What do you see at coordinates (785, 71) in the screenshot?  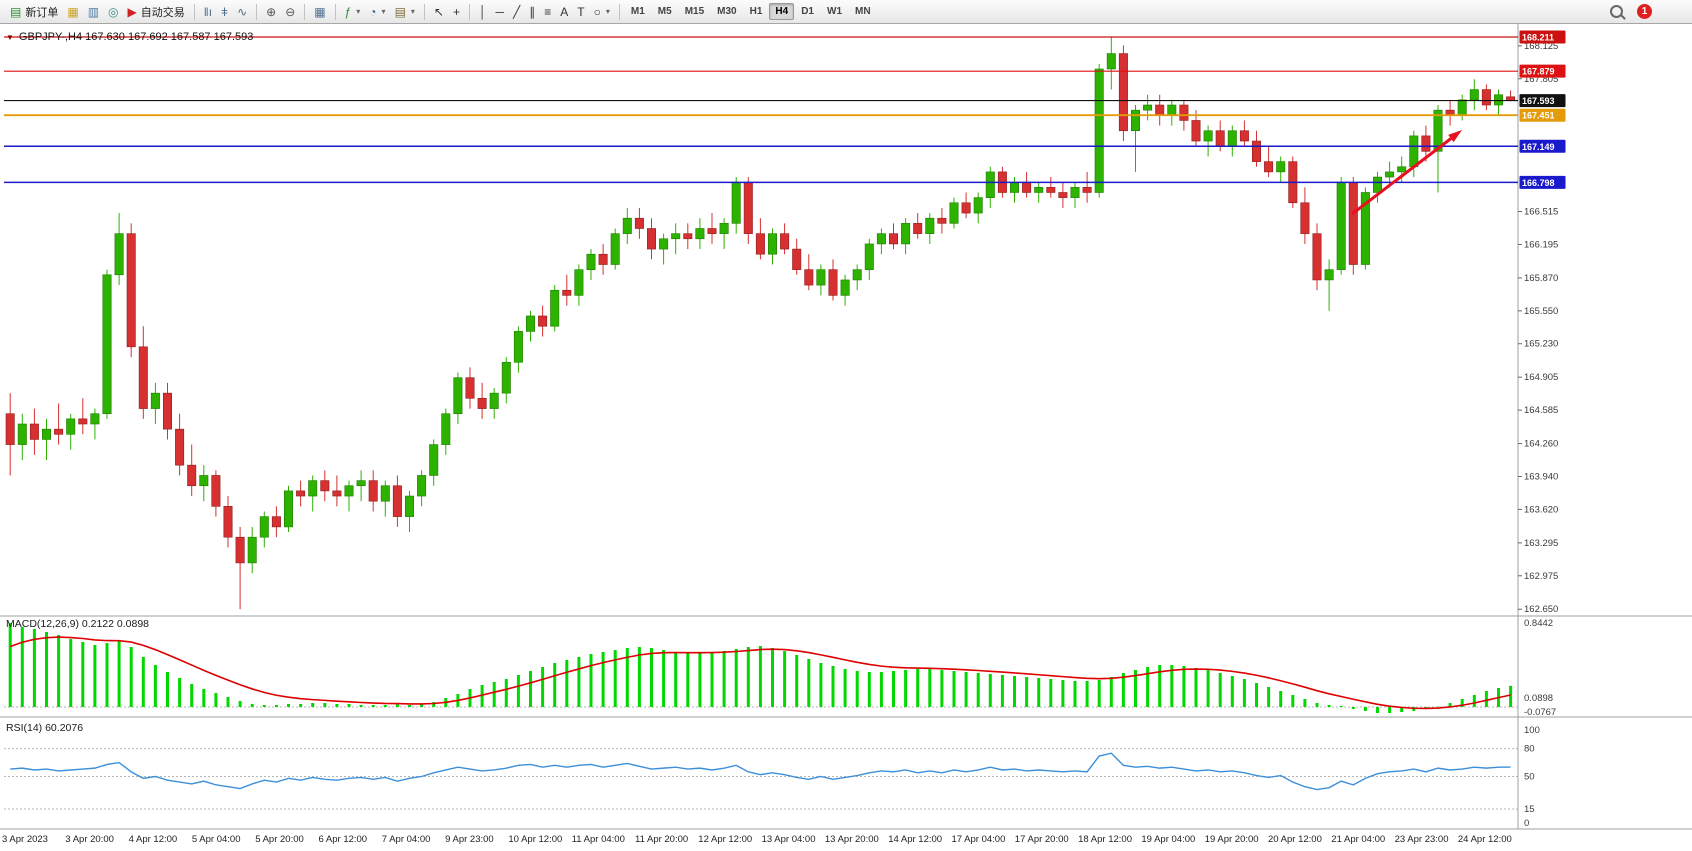 I see `price-level-line: 167.879` at bounding box center [785, 71].